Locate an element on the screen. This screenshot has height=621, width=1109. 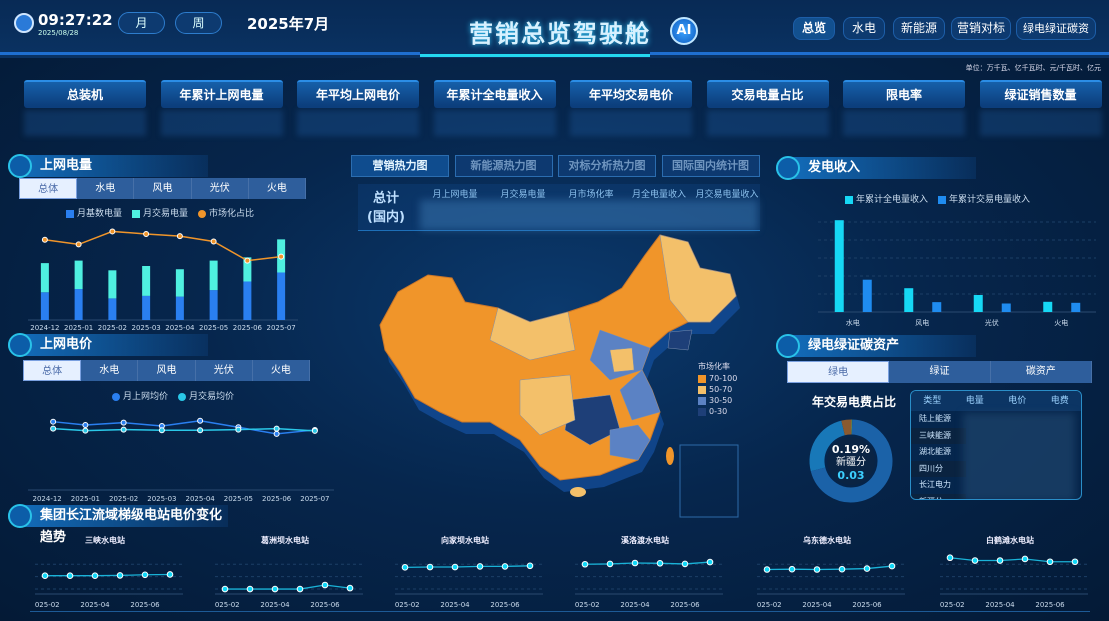
center-tab: 新能源热力图 is located at coordinates (503, 166).